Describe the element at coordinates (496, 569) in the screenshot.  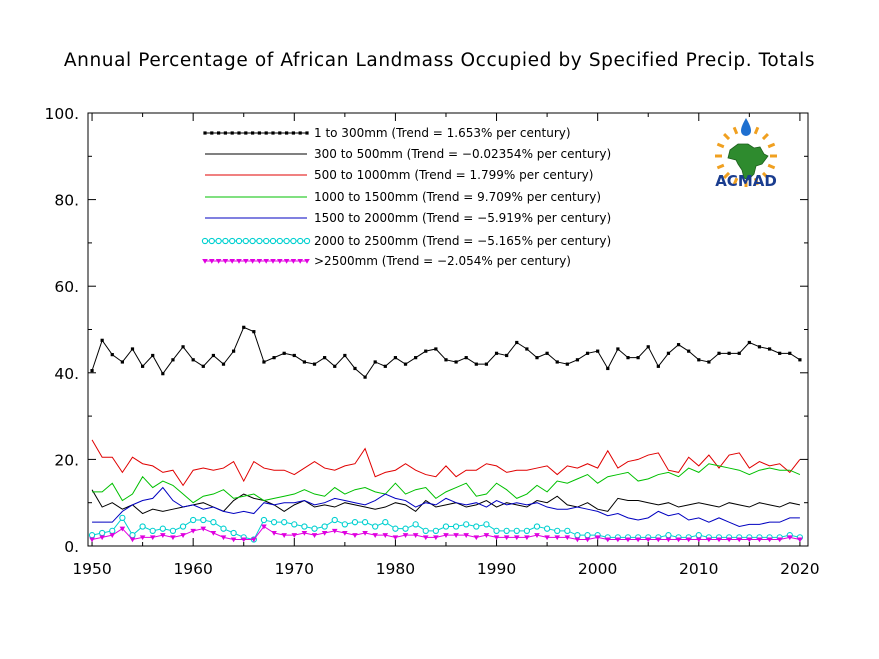
I see `x-tick-label: 1990` at that location.